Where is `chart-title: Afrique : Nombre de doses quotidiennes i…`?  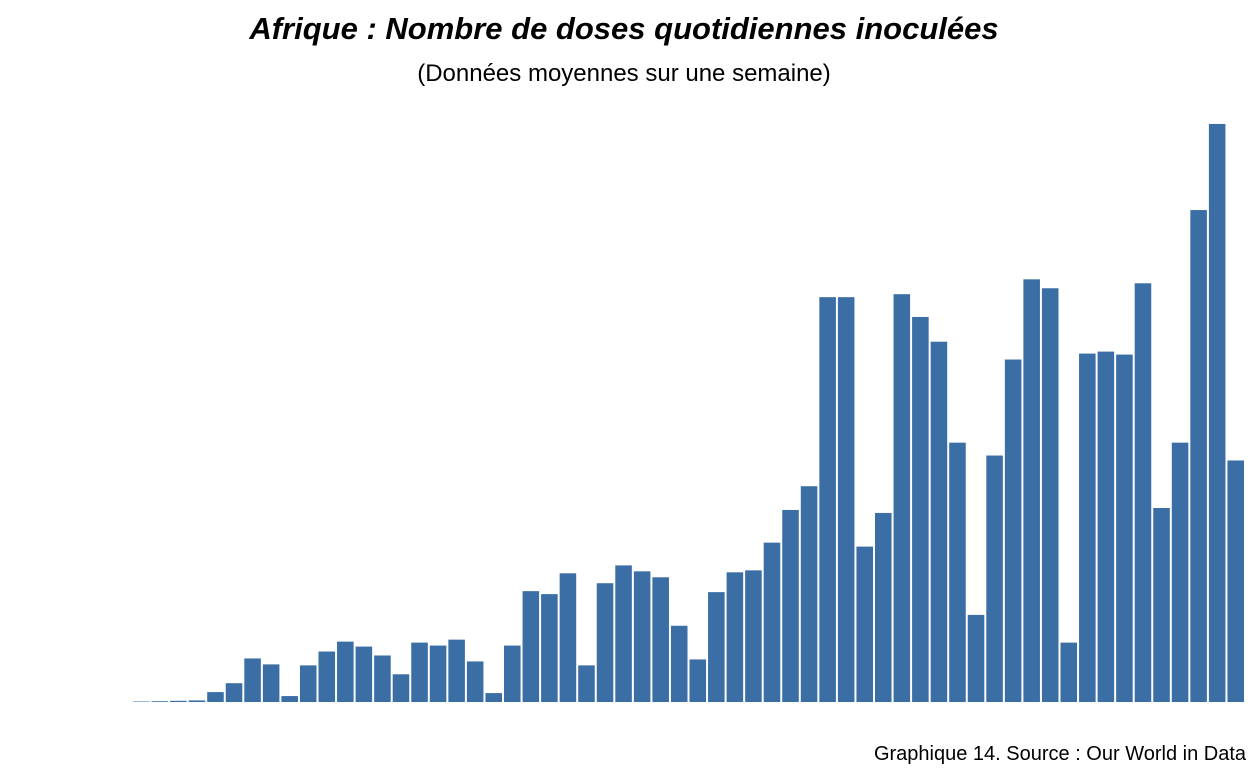
chart-title: Afrique : Nombre de doses quotidiennes i… is located at coordinates (624, 28).